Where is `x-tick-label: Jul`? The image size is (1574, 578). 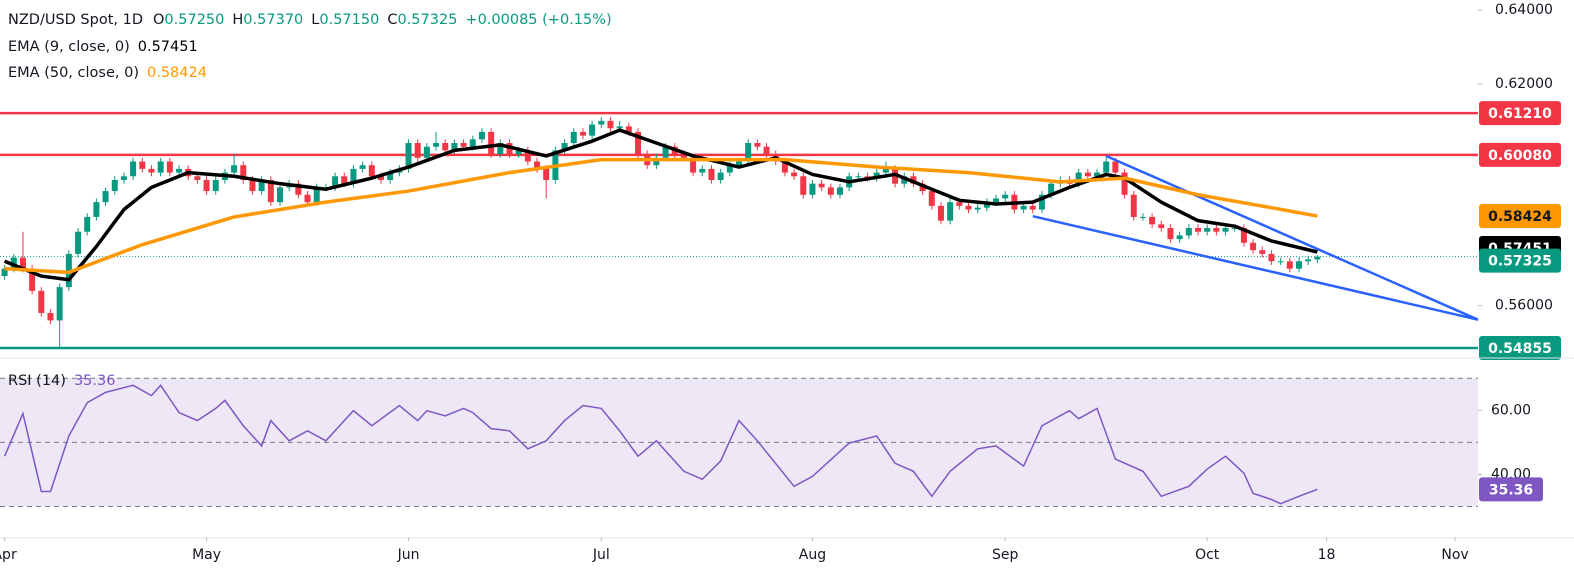 x-tick-label: Jul is located at coordinates (601, 555).